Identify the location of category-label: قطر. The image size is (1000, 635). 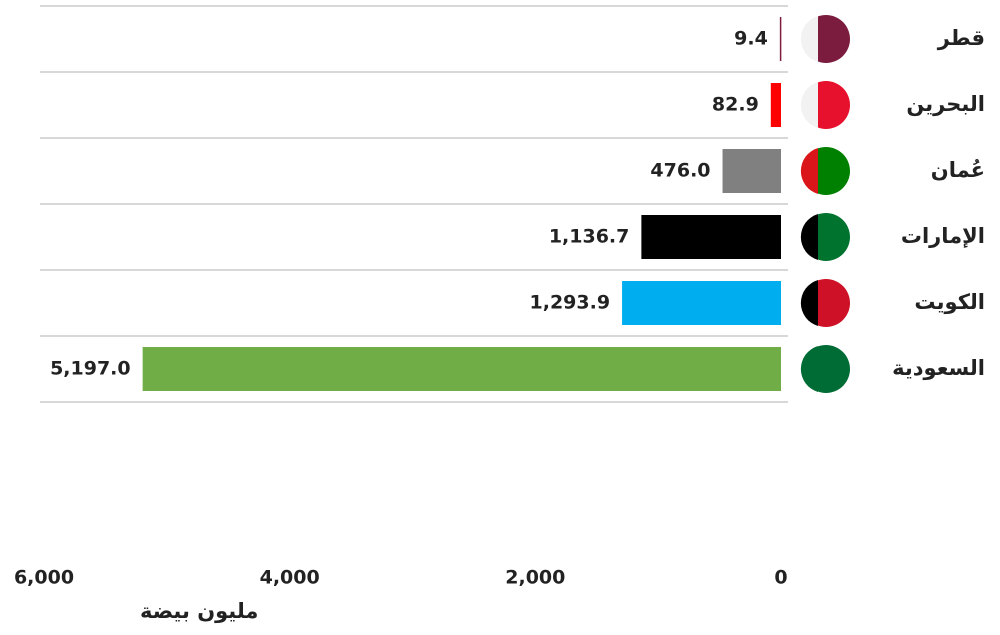
(961, 38).